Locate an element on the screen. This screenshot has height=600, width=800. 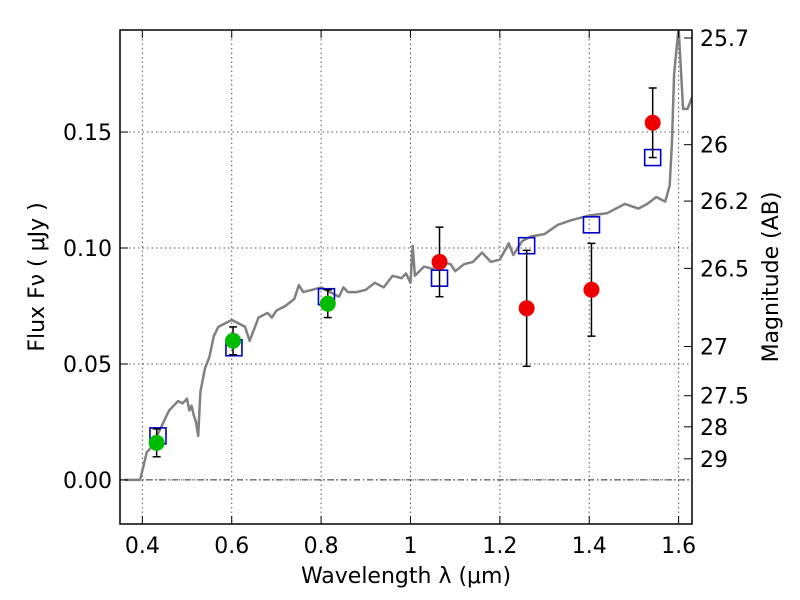
y2-tick-label: 29 is located at coordinates (714, 460).